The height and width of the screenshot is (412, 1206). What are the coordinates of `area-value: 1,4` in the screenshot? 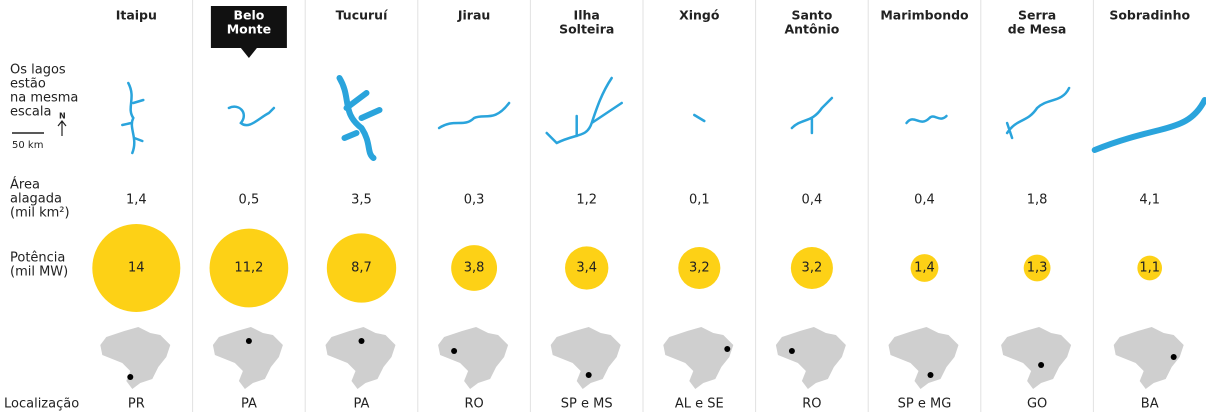 It's located at (136, 200).